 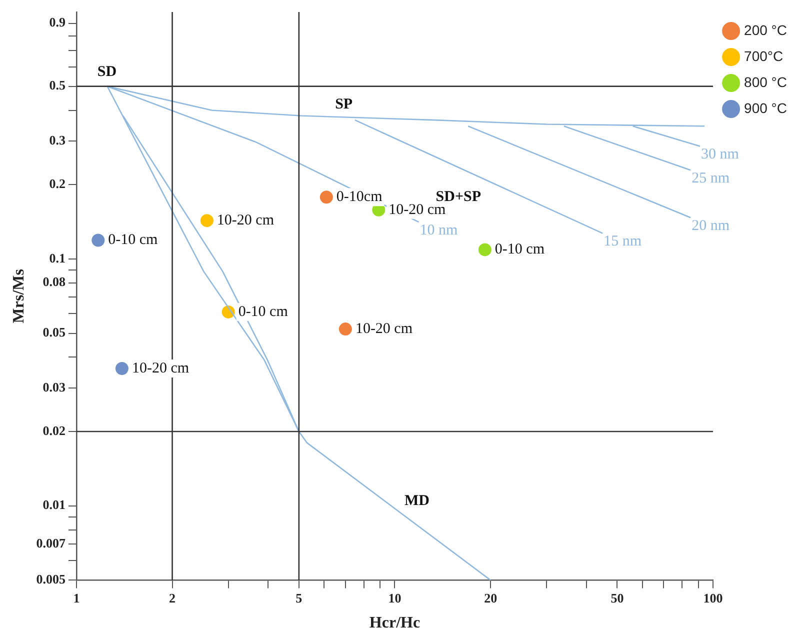 I want to click on data-label: 0-10cm, so click(x=359, y=197).